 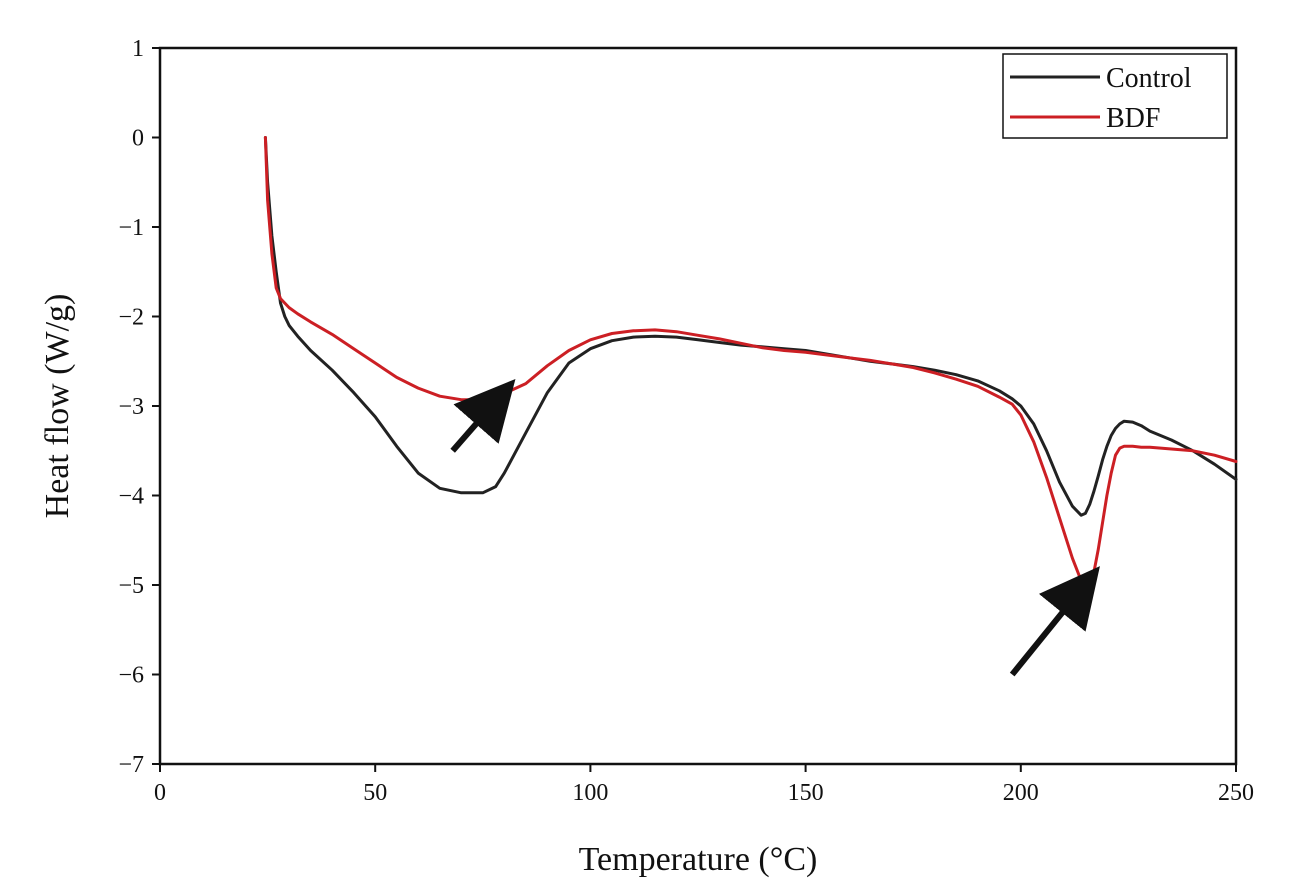 What do you see at coordinates (1021, 793) in the screenshot?
I see `x-tick-label: 200` at bounding box center [1021, 793].